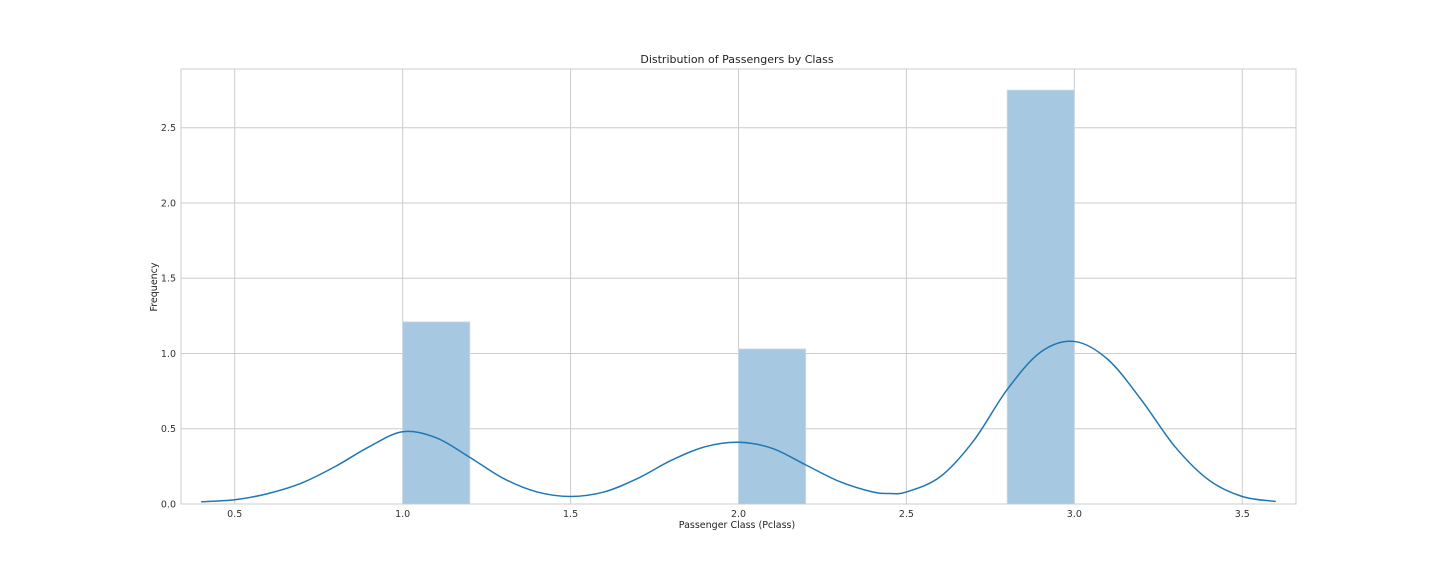 This screenshot has height=576, width=1440. What do you see at coordinates (168, 128) in the screenshot?
I see `y-tick-label: 2.5` at bounding box center [168, 128].